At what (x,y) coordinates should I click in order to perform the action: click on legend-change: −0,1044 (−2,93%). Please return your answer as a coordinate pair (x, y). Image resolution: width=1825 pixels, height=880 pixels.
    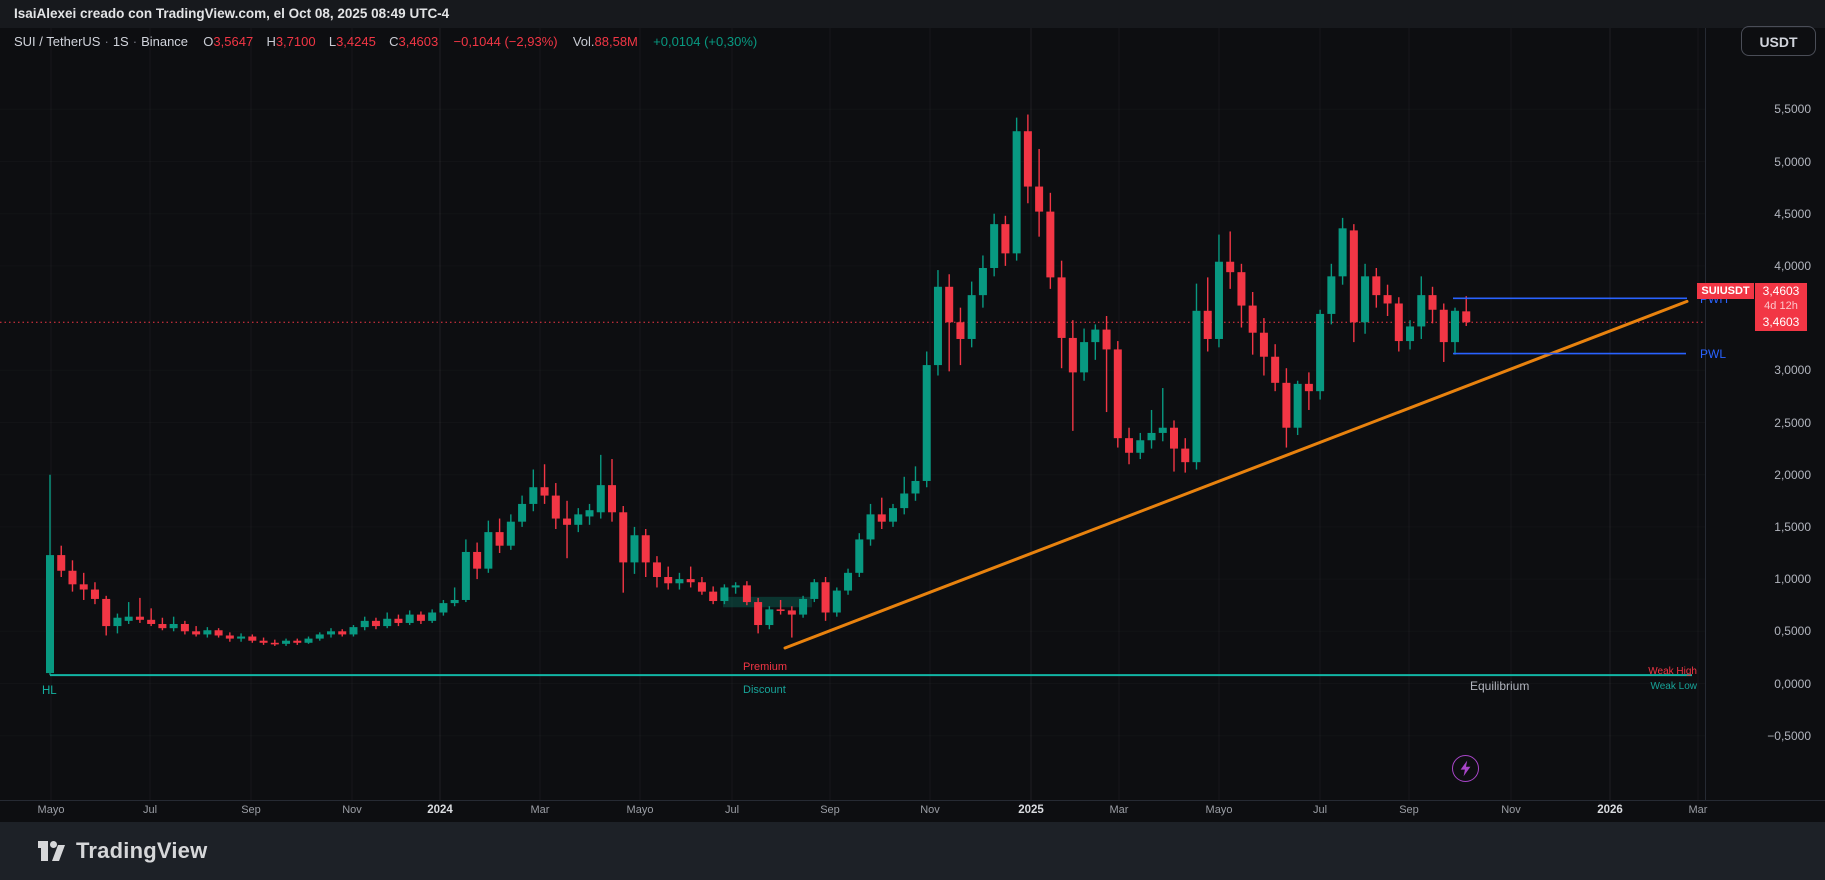
    Looking at the image, I should click on (505, 41).